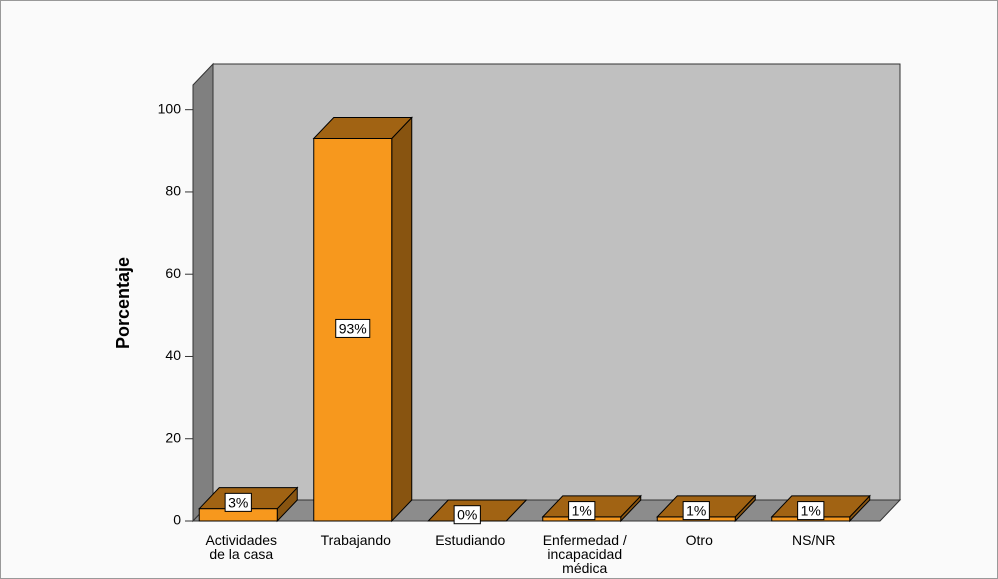  Describe the element at coordinates (470, 540) in the screenshot. I see `x-tick-label: Estudiando` at that location.